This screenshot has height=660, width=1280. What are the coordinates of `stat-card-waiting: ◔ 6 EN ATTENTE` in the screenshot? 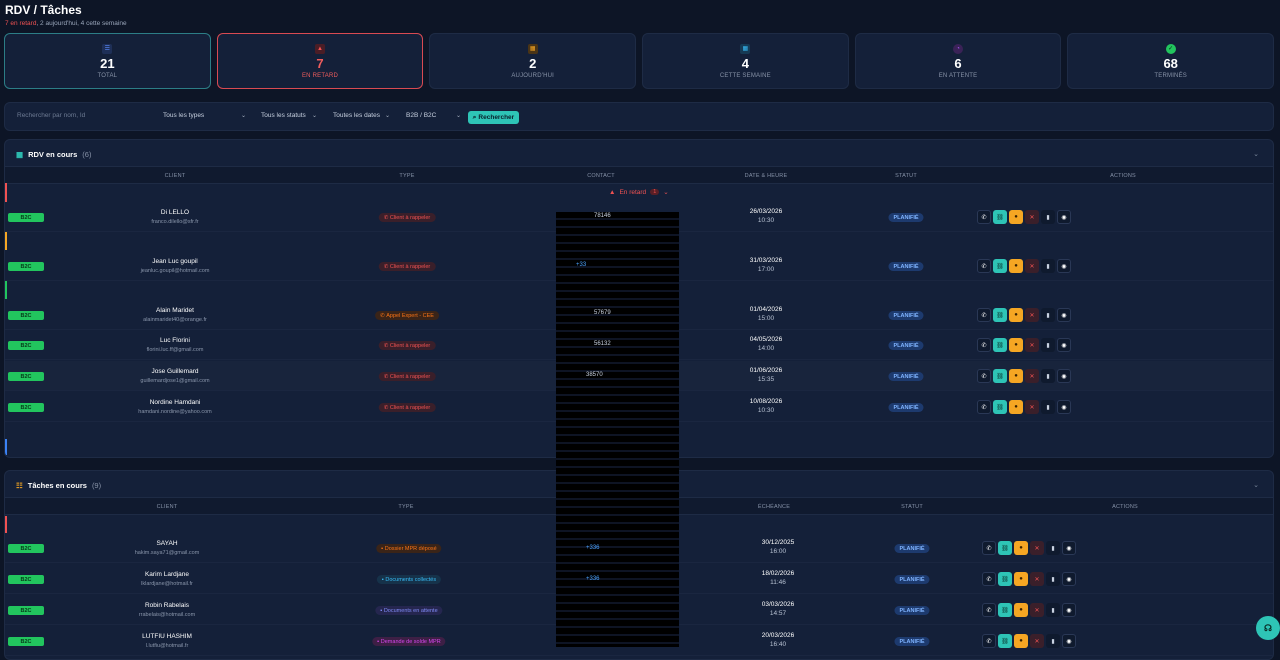 It's located at (958, 61).